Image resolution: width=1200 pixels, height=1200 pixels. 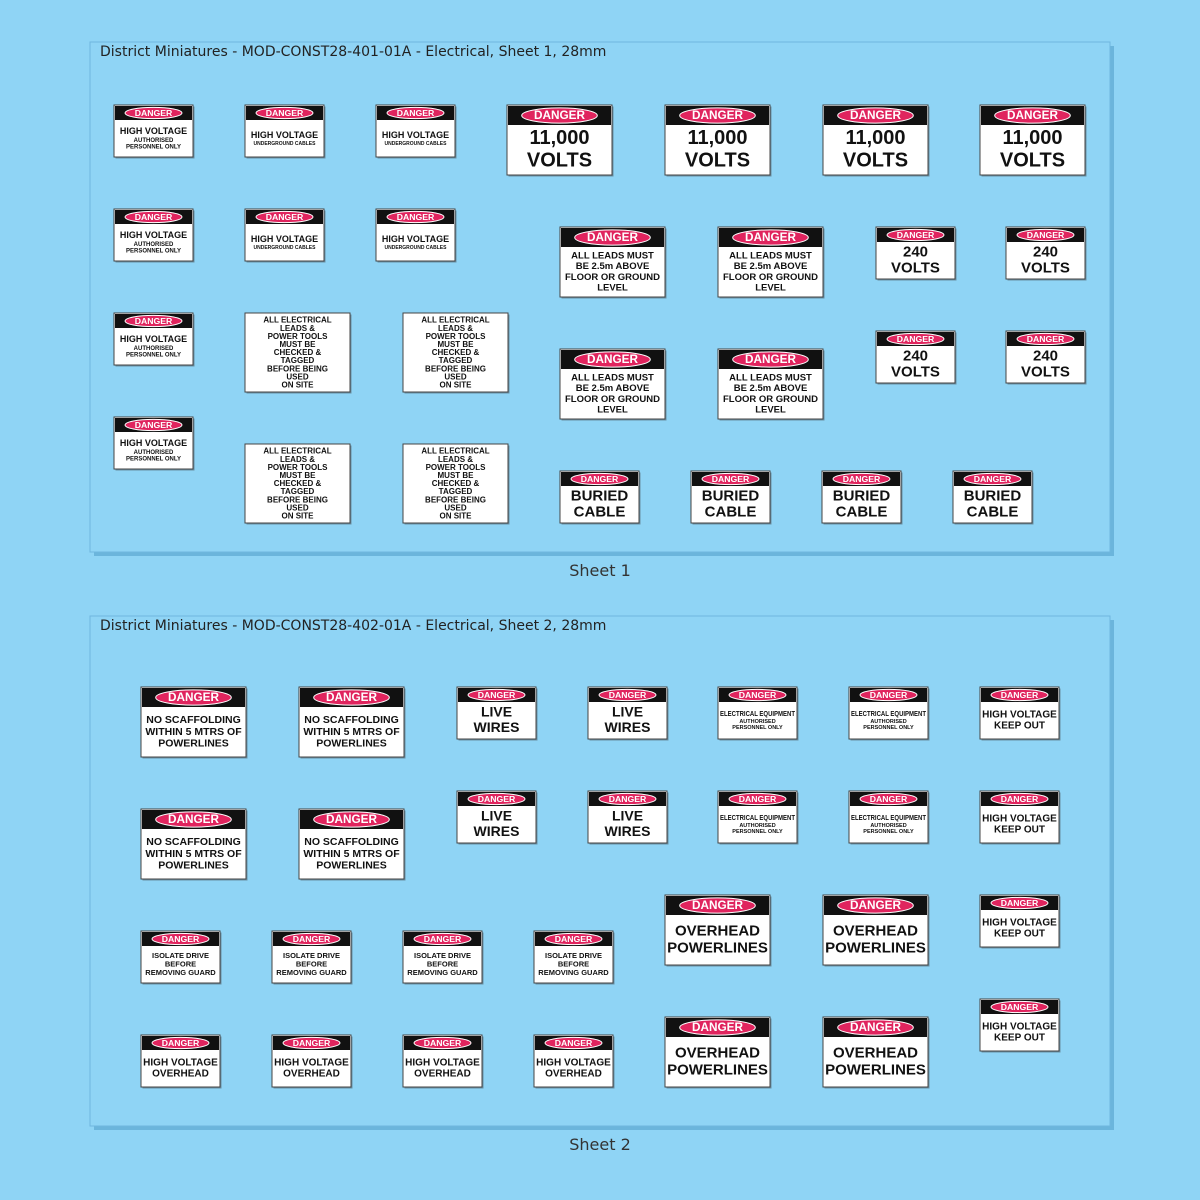 I want to click on sign-line: NO SCAFFOLDING, so click(x=351, y=842).